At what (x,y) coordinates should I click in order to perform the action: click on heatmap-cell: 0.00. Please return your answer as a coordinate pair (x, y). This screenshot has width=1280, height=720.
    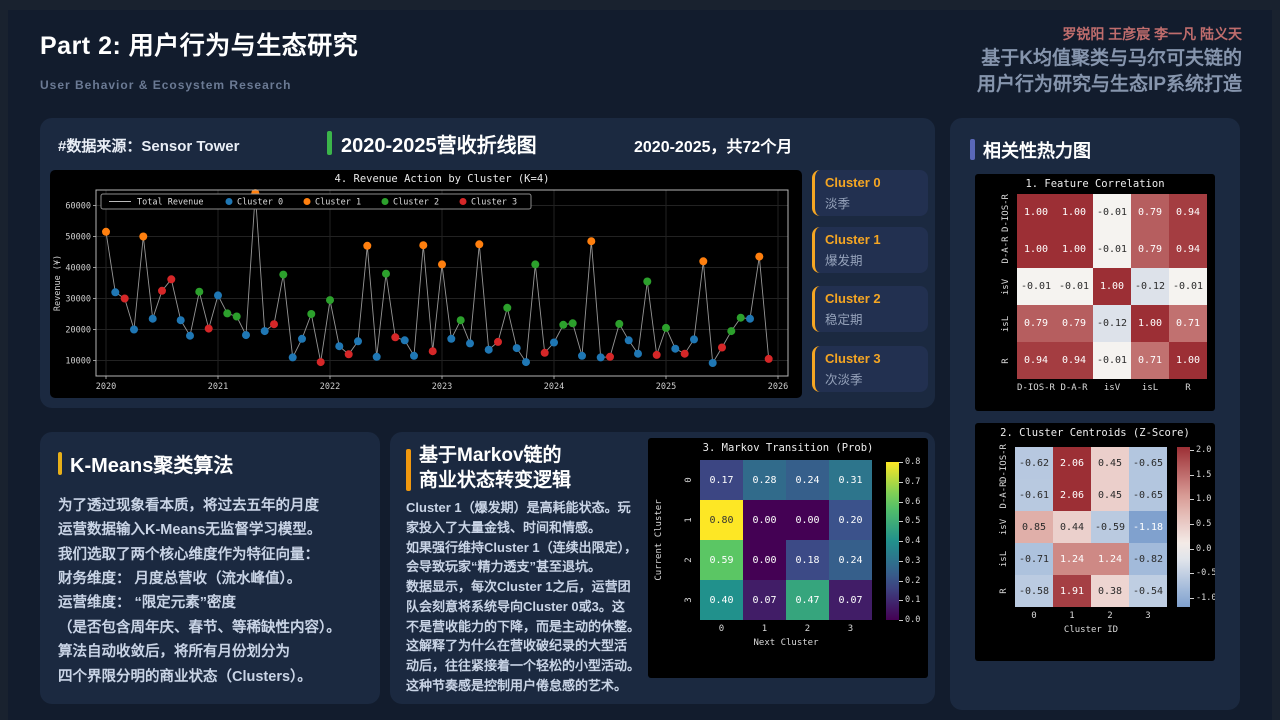
    Looking at the image, I should click on (764, 520).